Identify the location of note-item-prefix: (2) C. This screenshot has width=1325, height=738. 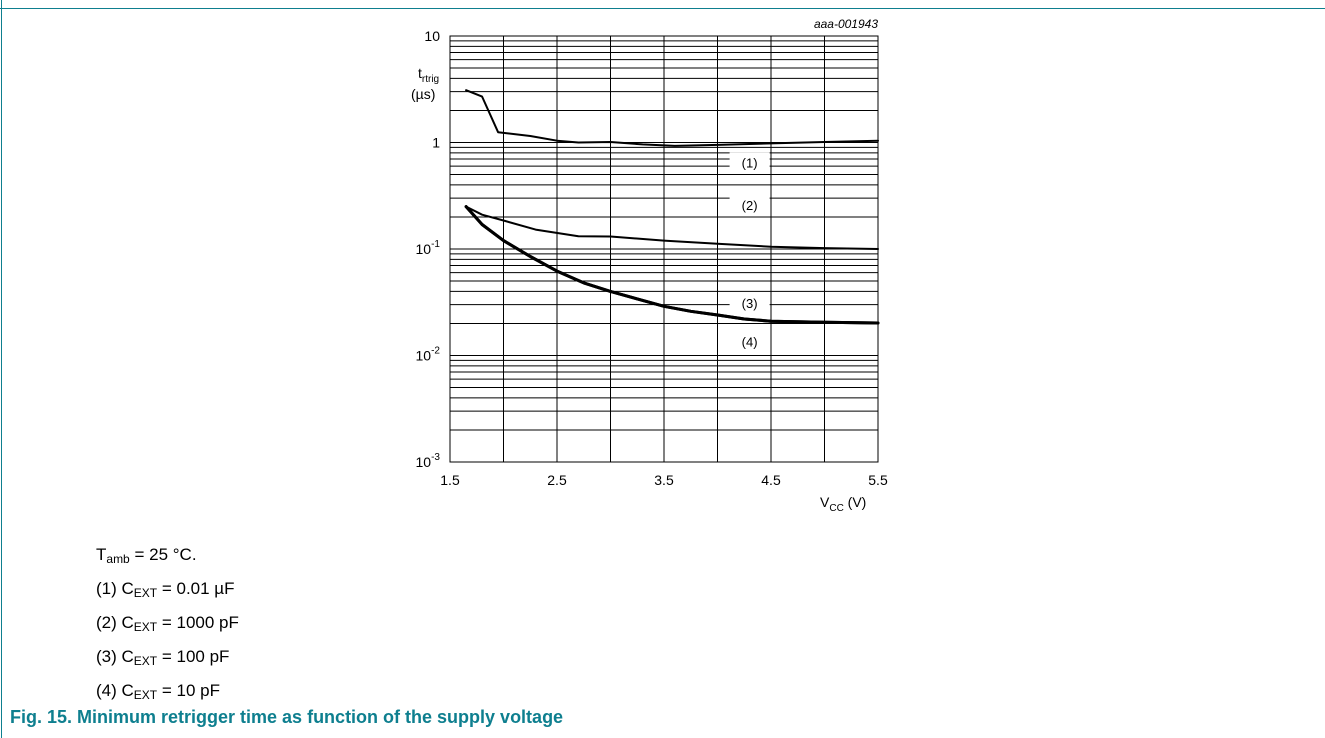
(115, 622).